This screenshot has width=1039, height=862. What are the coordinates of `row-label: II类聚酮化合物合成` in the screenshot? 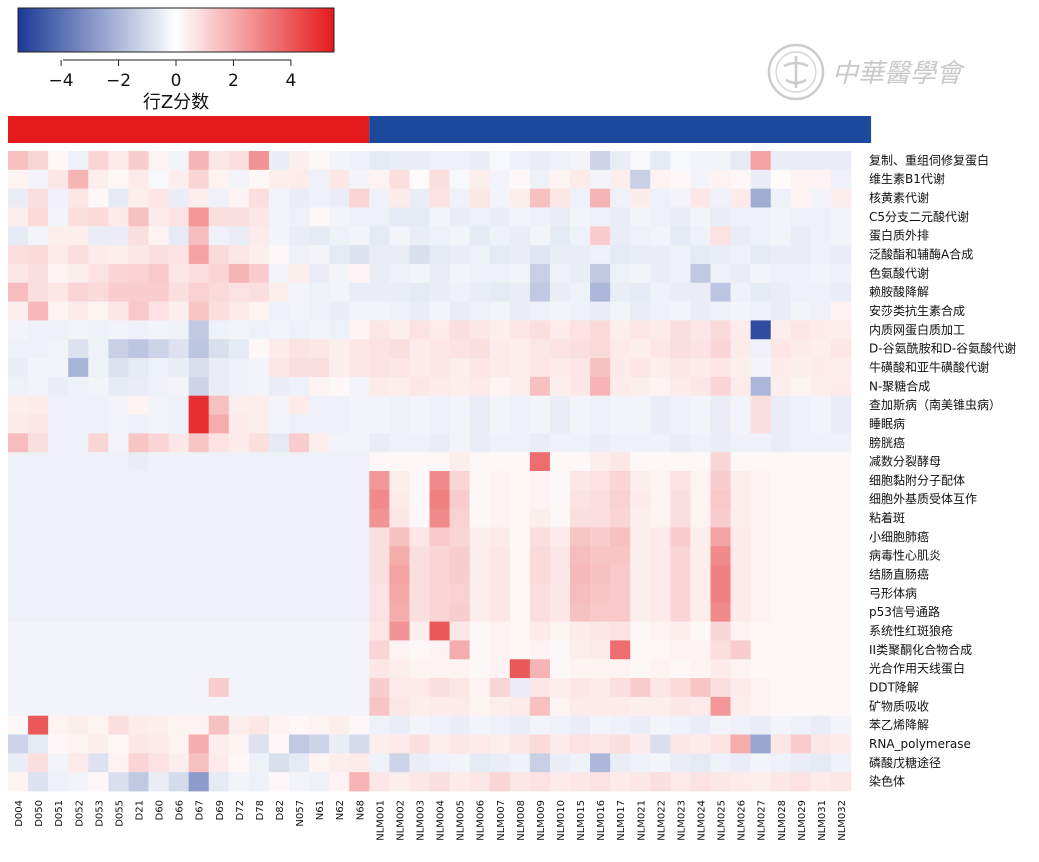 It's located at (920, 649).